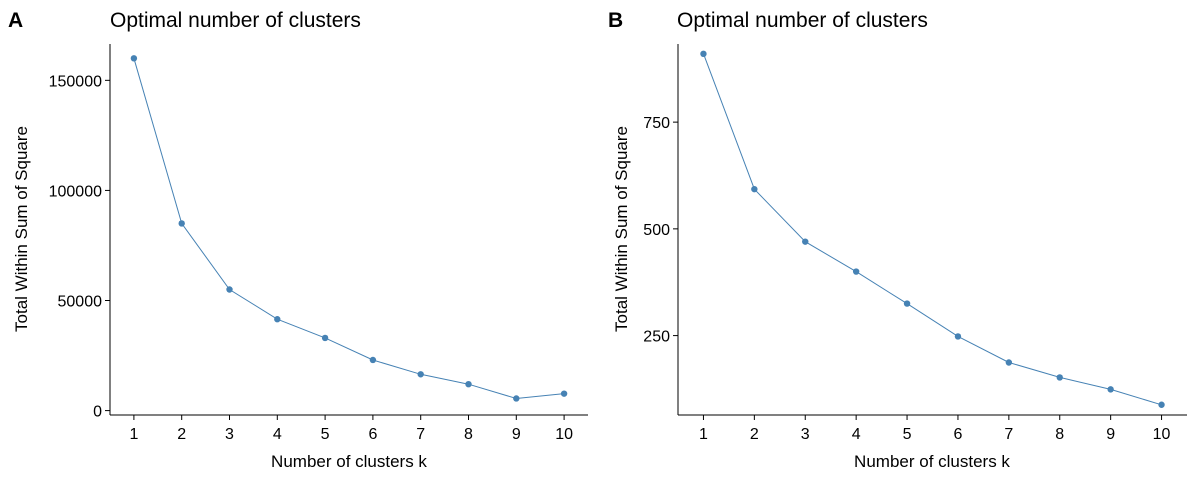  What do you see at coordinates (15, 20) in the screenshot?
I see `panel-label: A` at bounding box center [15, 20].